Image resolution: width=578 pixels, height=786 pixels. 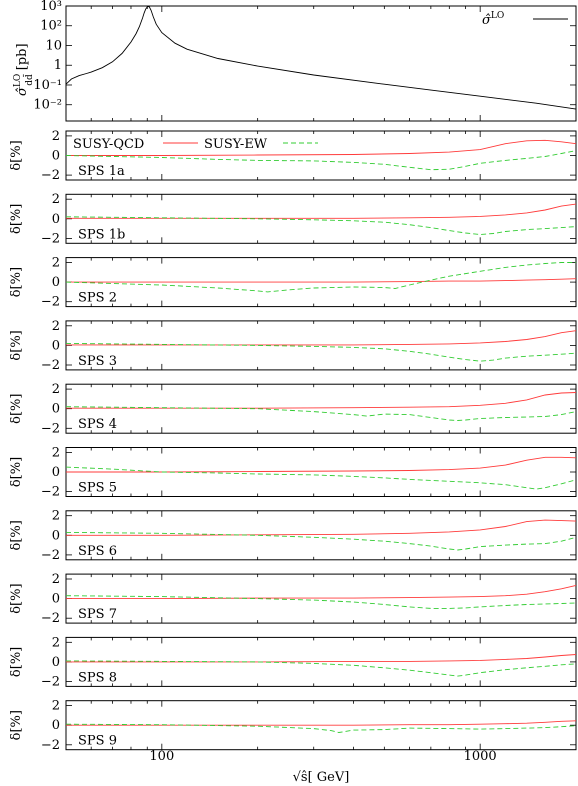 I want to click on panel-label: SPS 2, so click(x=97, y=298).